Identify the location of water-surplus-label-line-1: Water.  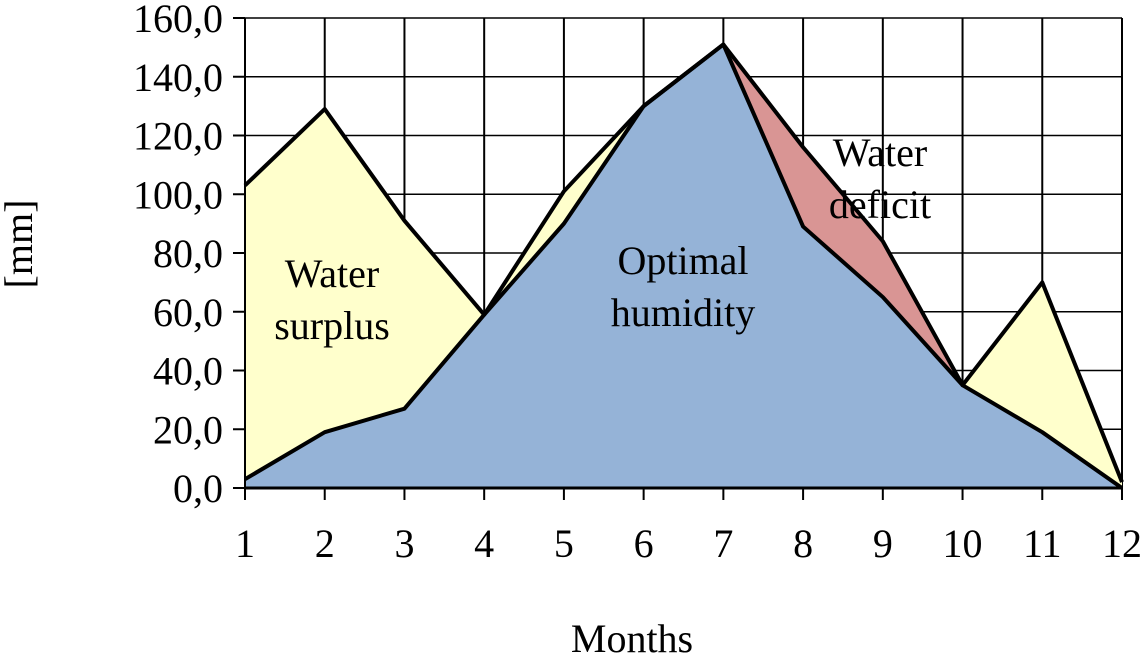
(332, 273).